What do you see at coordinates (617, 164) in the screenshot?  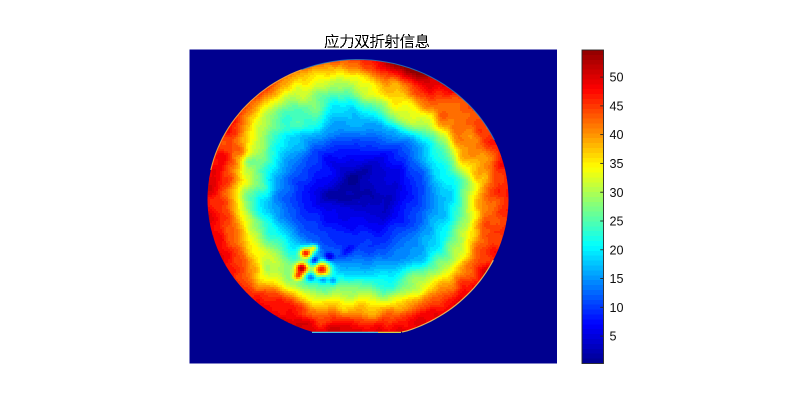 I see `svg-text: 35` at bounding box center [617, 164].